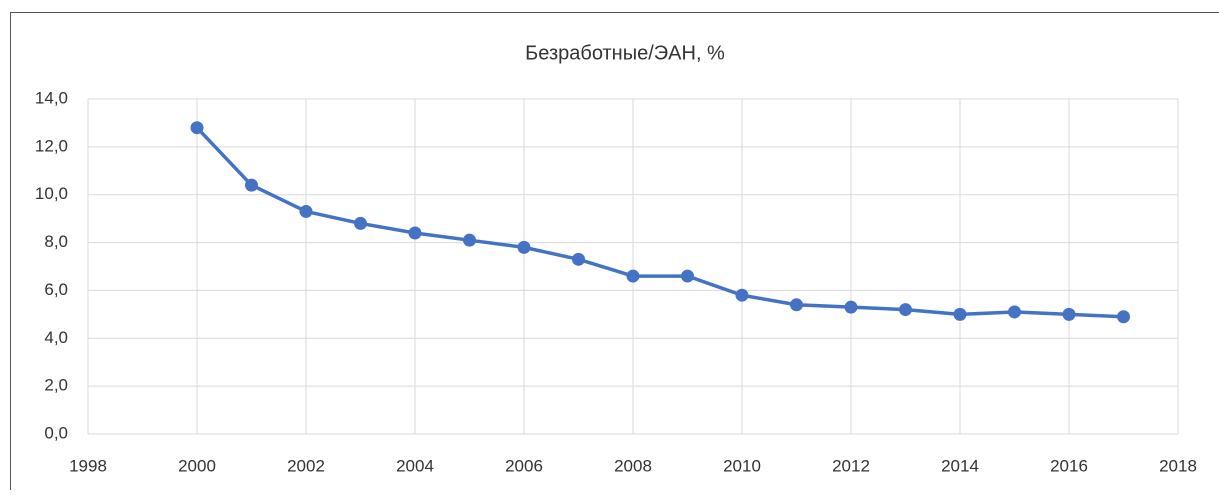  I want to click on y-tick-label: 6,0, so click(56, 289).